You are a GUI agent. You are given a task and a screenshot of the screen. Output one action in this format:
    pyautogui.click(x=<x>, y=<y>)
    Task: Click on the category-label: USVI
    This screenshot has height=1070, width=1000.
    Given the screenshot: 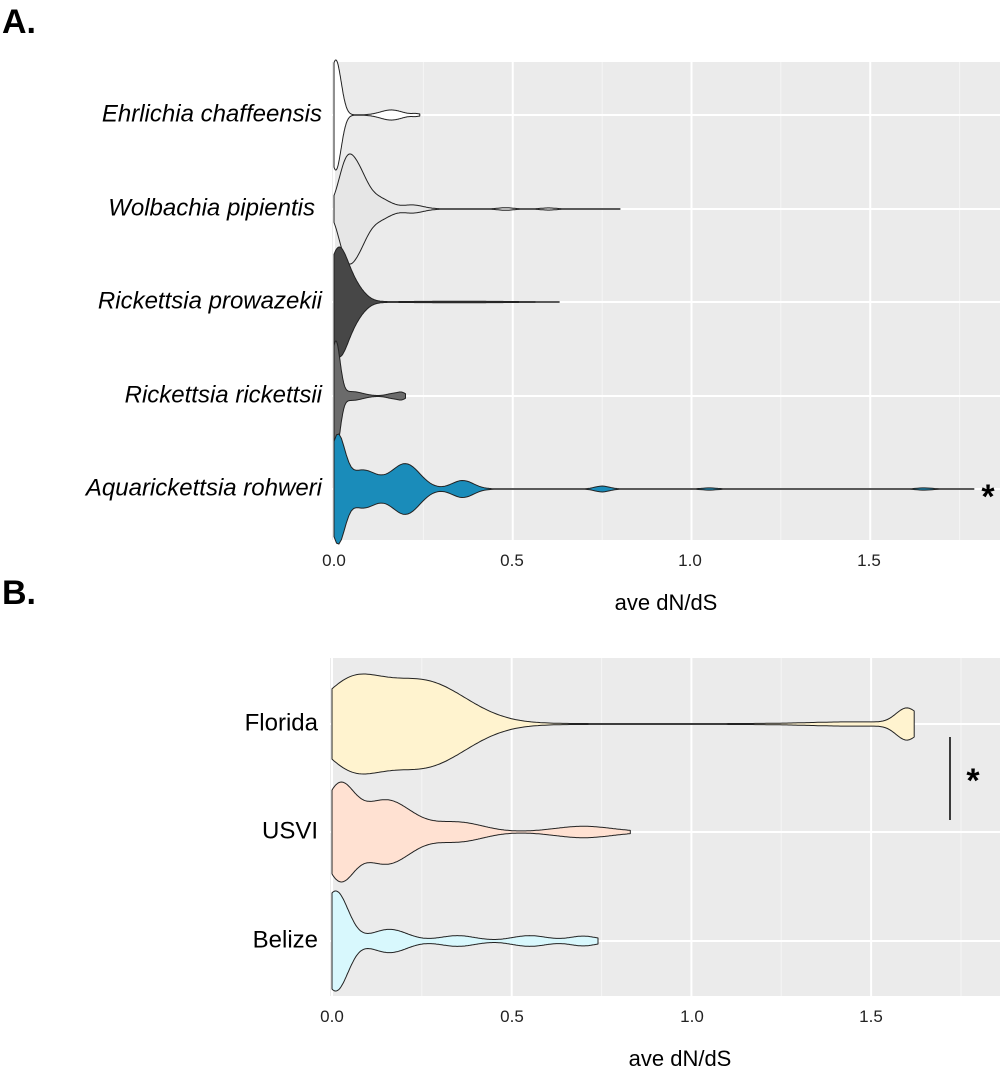 What is the action you would take?
    pyautogui.click(x=290, y=830)
    